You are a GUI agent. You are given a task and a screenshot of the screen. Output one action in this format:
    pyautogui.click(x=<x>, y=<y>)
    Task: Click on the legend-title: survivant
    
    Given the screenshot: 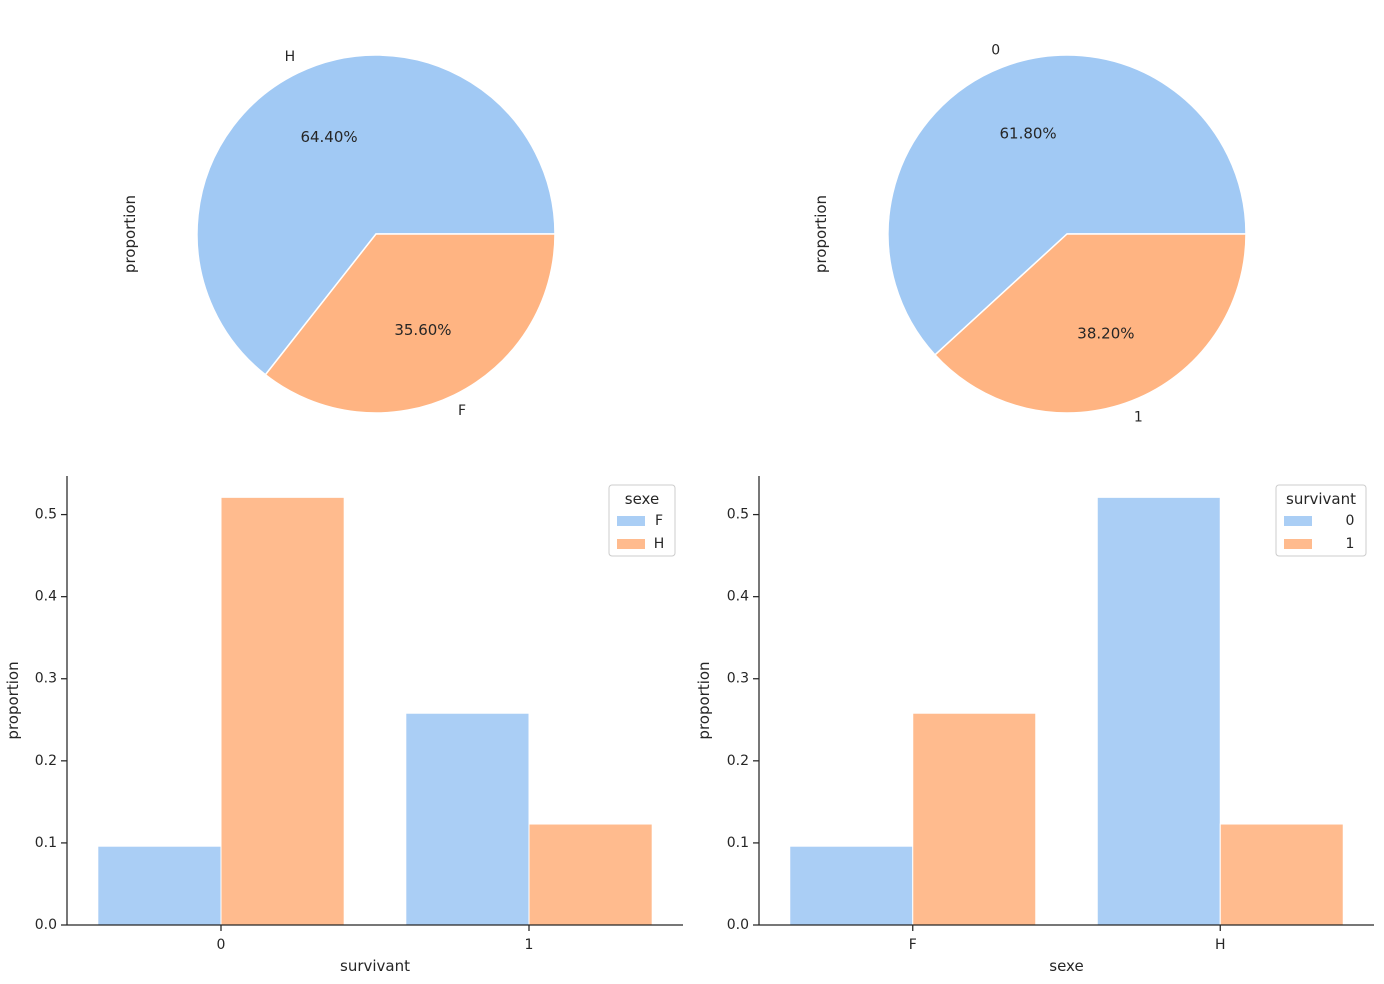 What is the action you would take?
    pyautogui.click(x=1321, y=499)
    